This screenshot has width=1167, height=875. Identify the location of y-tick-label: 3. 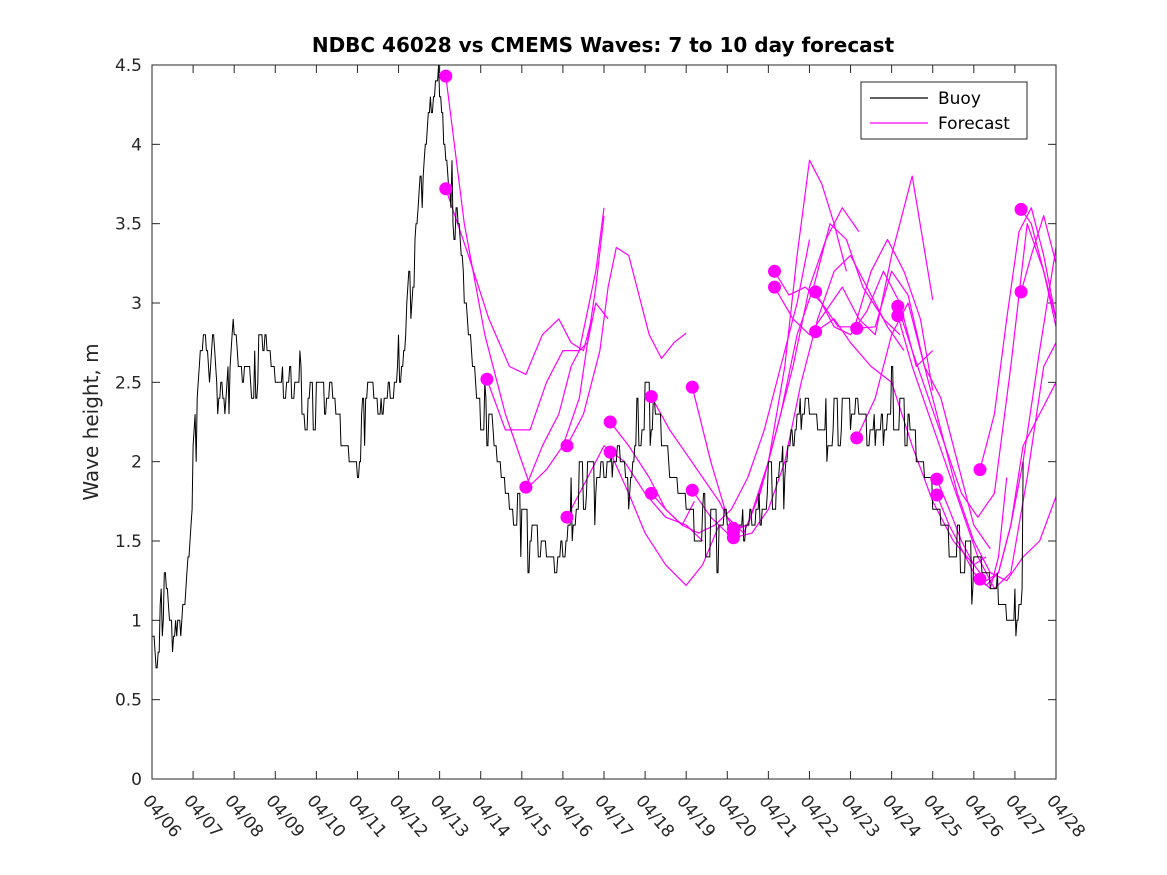
(136, 304).